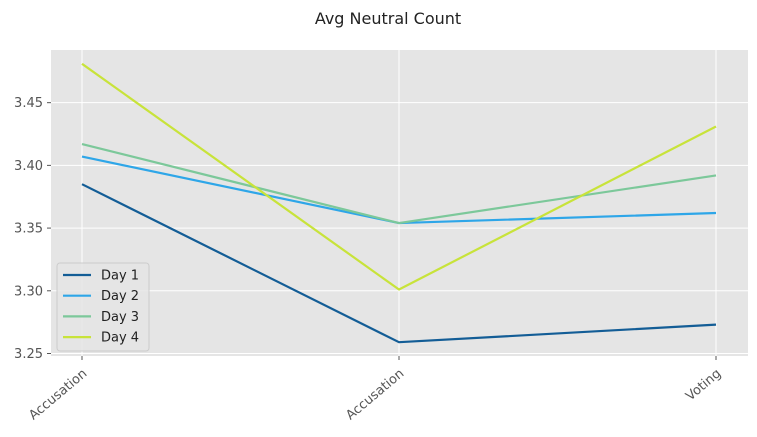 The width and height of the screenshot is (757, 437). What do you see at coordinates (388, 18) in the screenshot?
I see `chart-title: Avg Neutral Count` at bounding box center [388, 18].